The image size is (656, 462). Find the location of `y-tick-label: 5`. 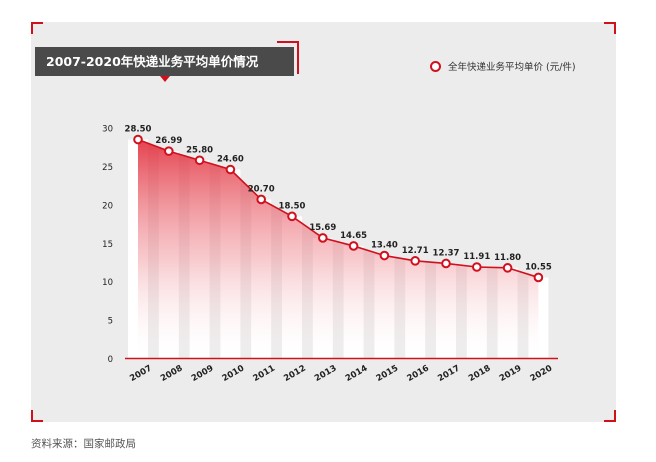

y-tick-label: 5 is located at coordinates (110, 322).